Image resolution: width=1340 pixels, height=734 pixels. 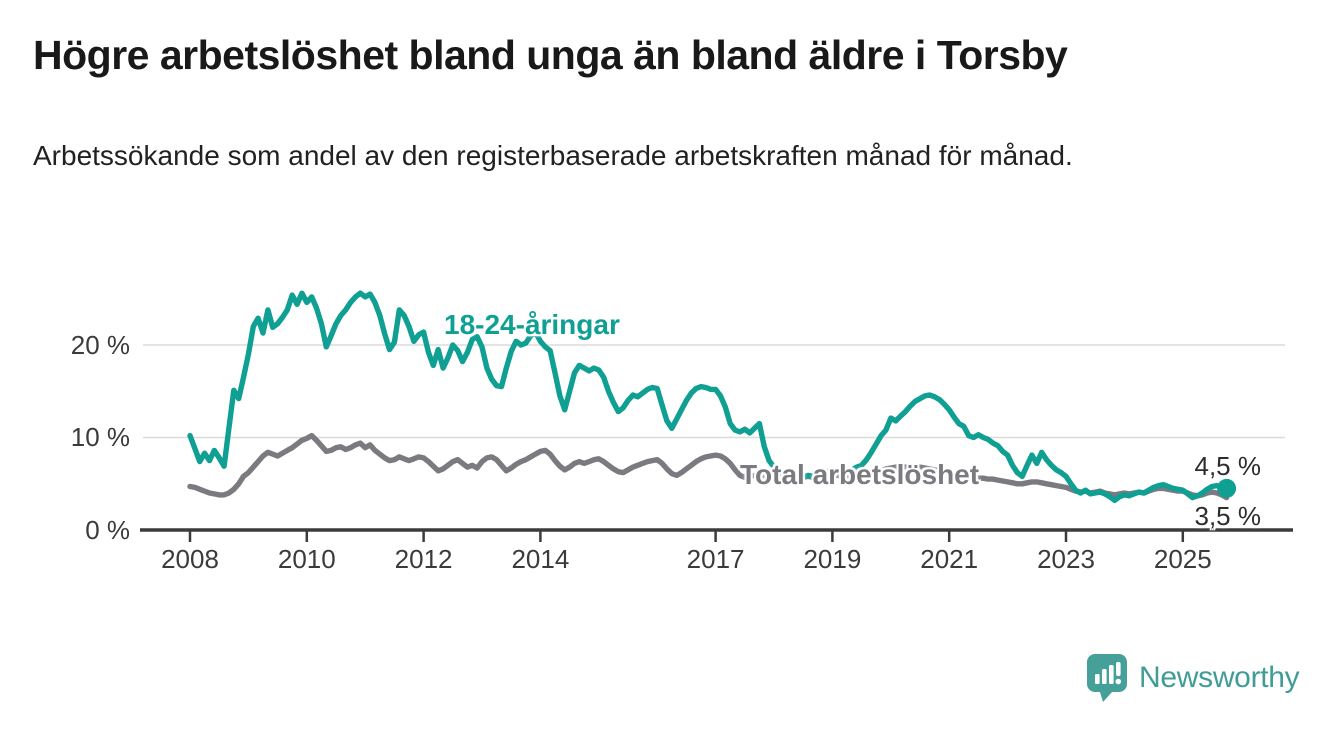 I want to click on series-label-total: Total arbetslöshet, so click(x=860, y=474).